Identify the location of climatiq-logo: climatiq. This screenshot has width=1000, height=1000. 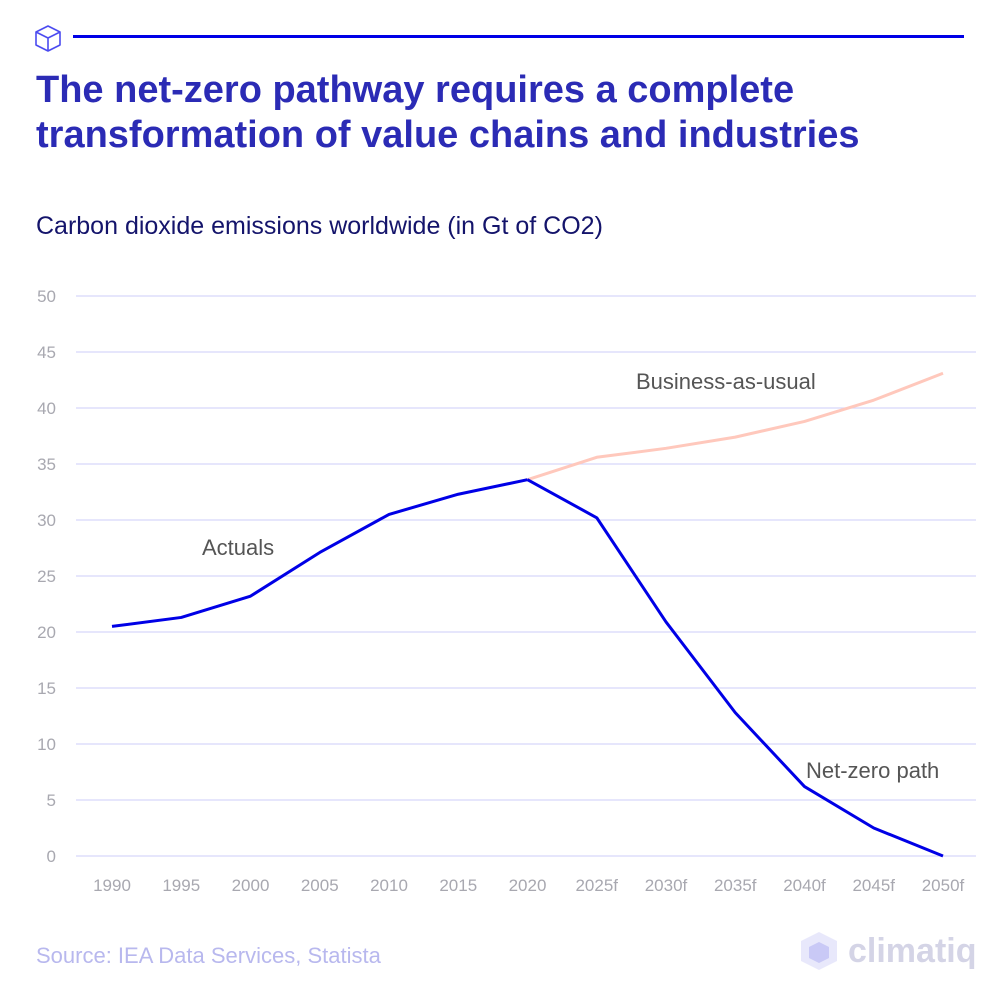
(887, 951).